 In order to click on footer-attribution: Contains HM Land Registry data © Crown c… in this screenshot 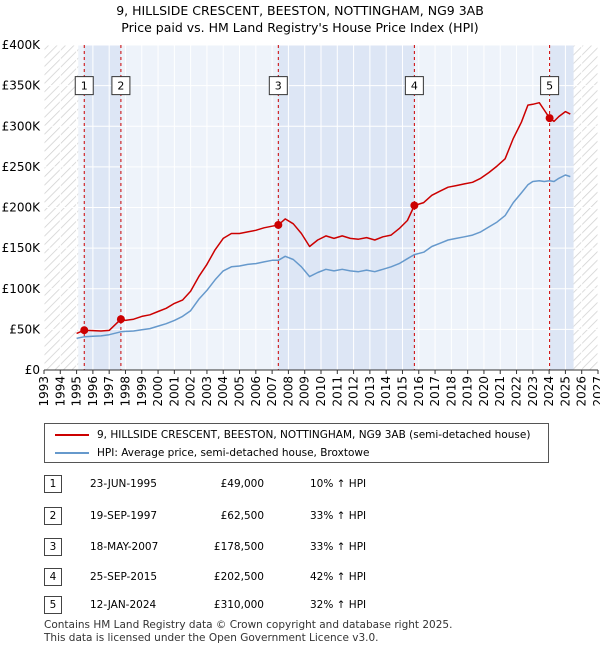, I will do `click(248, 631)`.